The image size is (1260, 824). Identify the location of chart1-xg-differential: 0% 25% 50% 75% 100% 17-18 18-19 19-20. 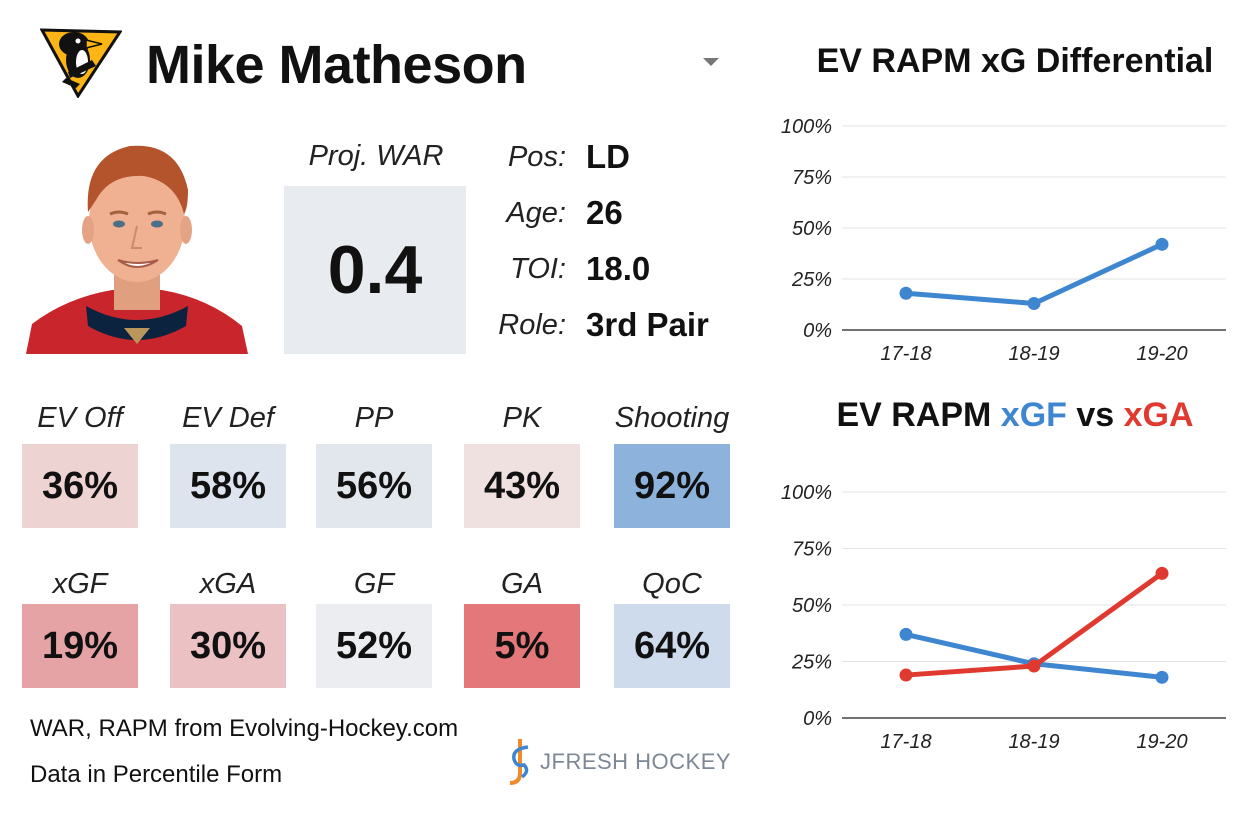
(1015, 243).